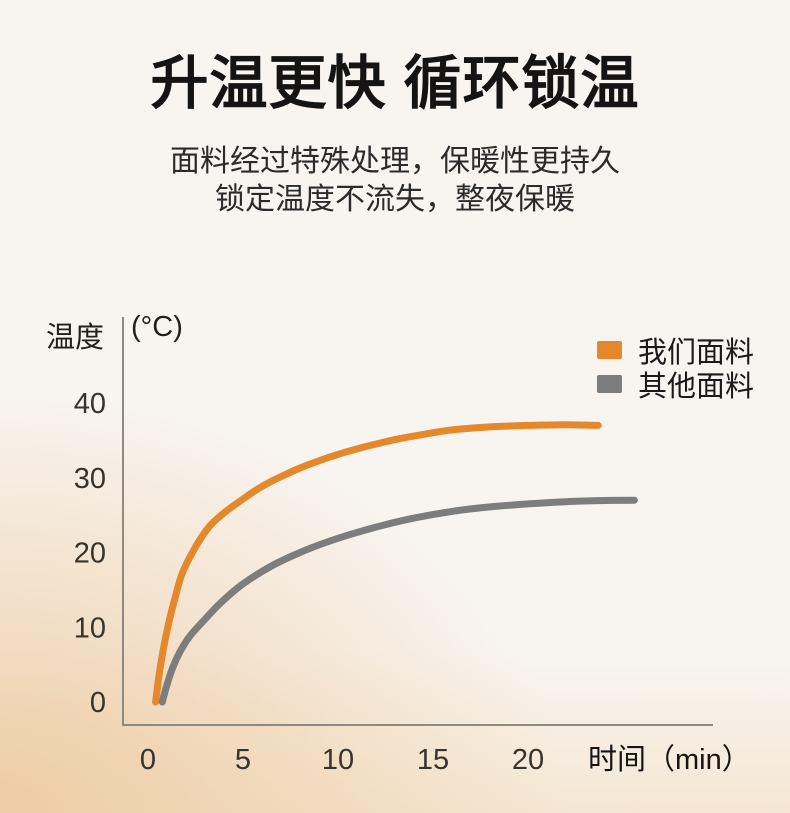 The image size is (790, 813). Describe the element at coordinates (90, 479) in the screenshot. I see `y-tick-label: 30` at that location.